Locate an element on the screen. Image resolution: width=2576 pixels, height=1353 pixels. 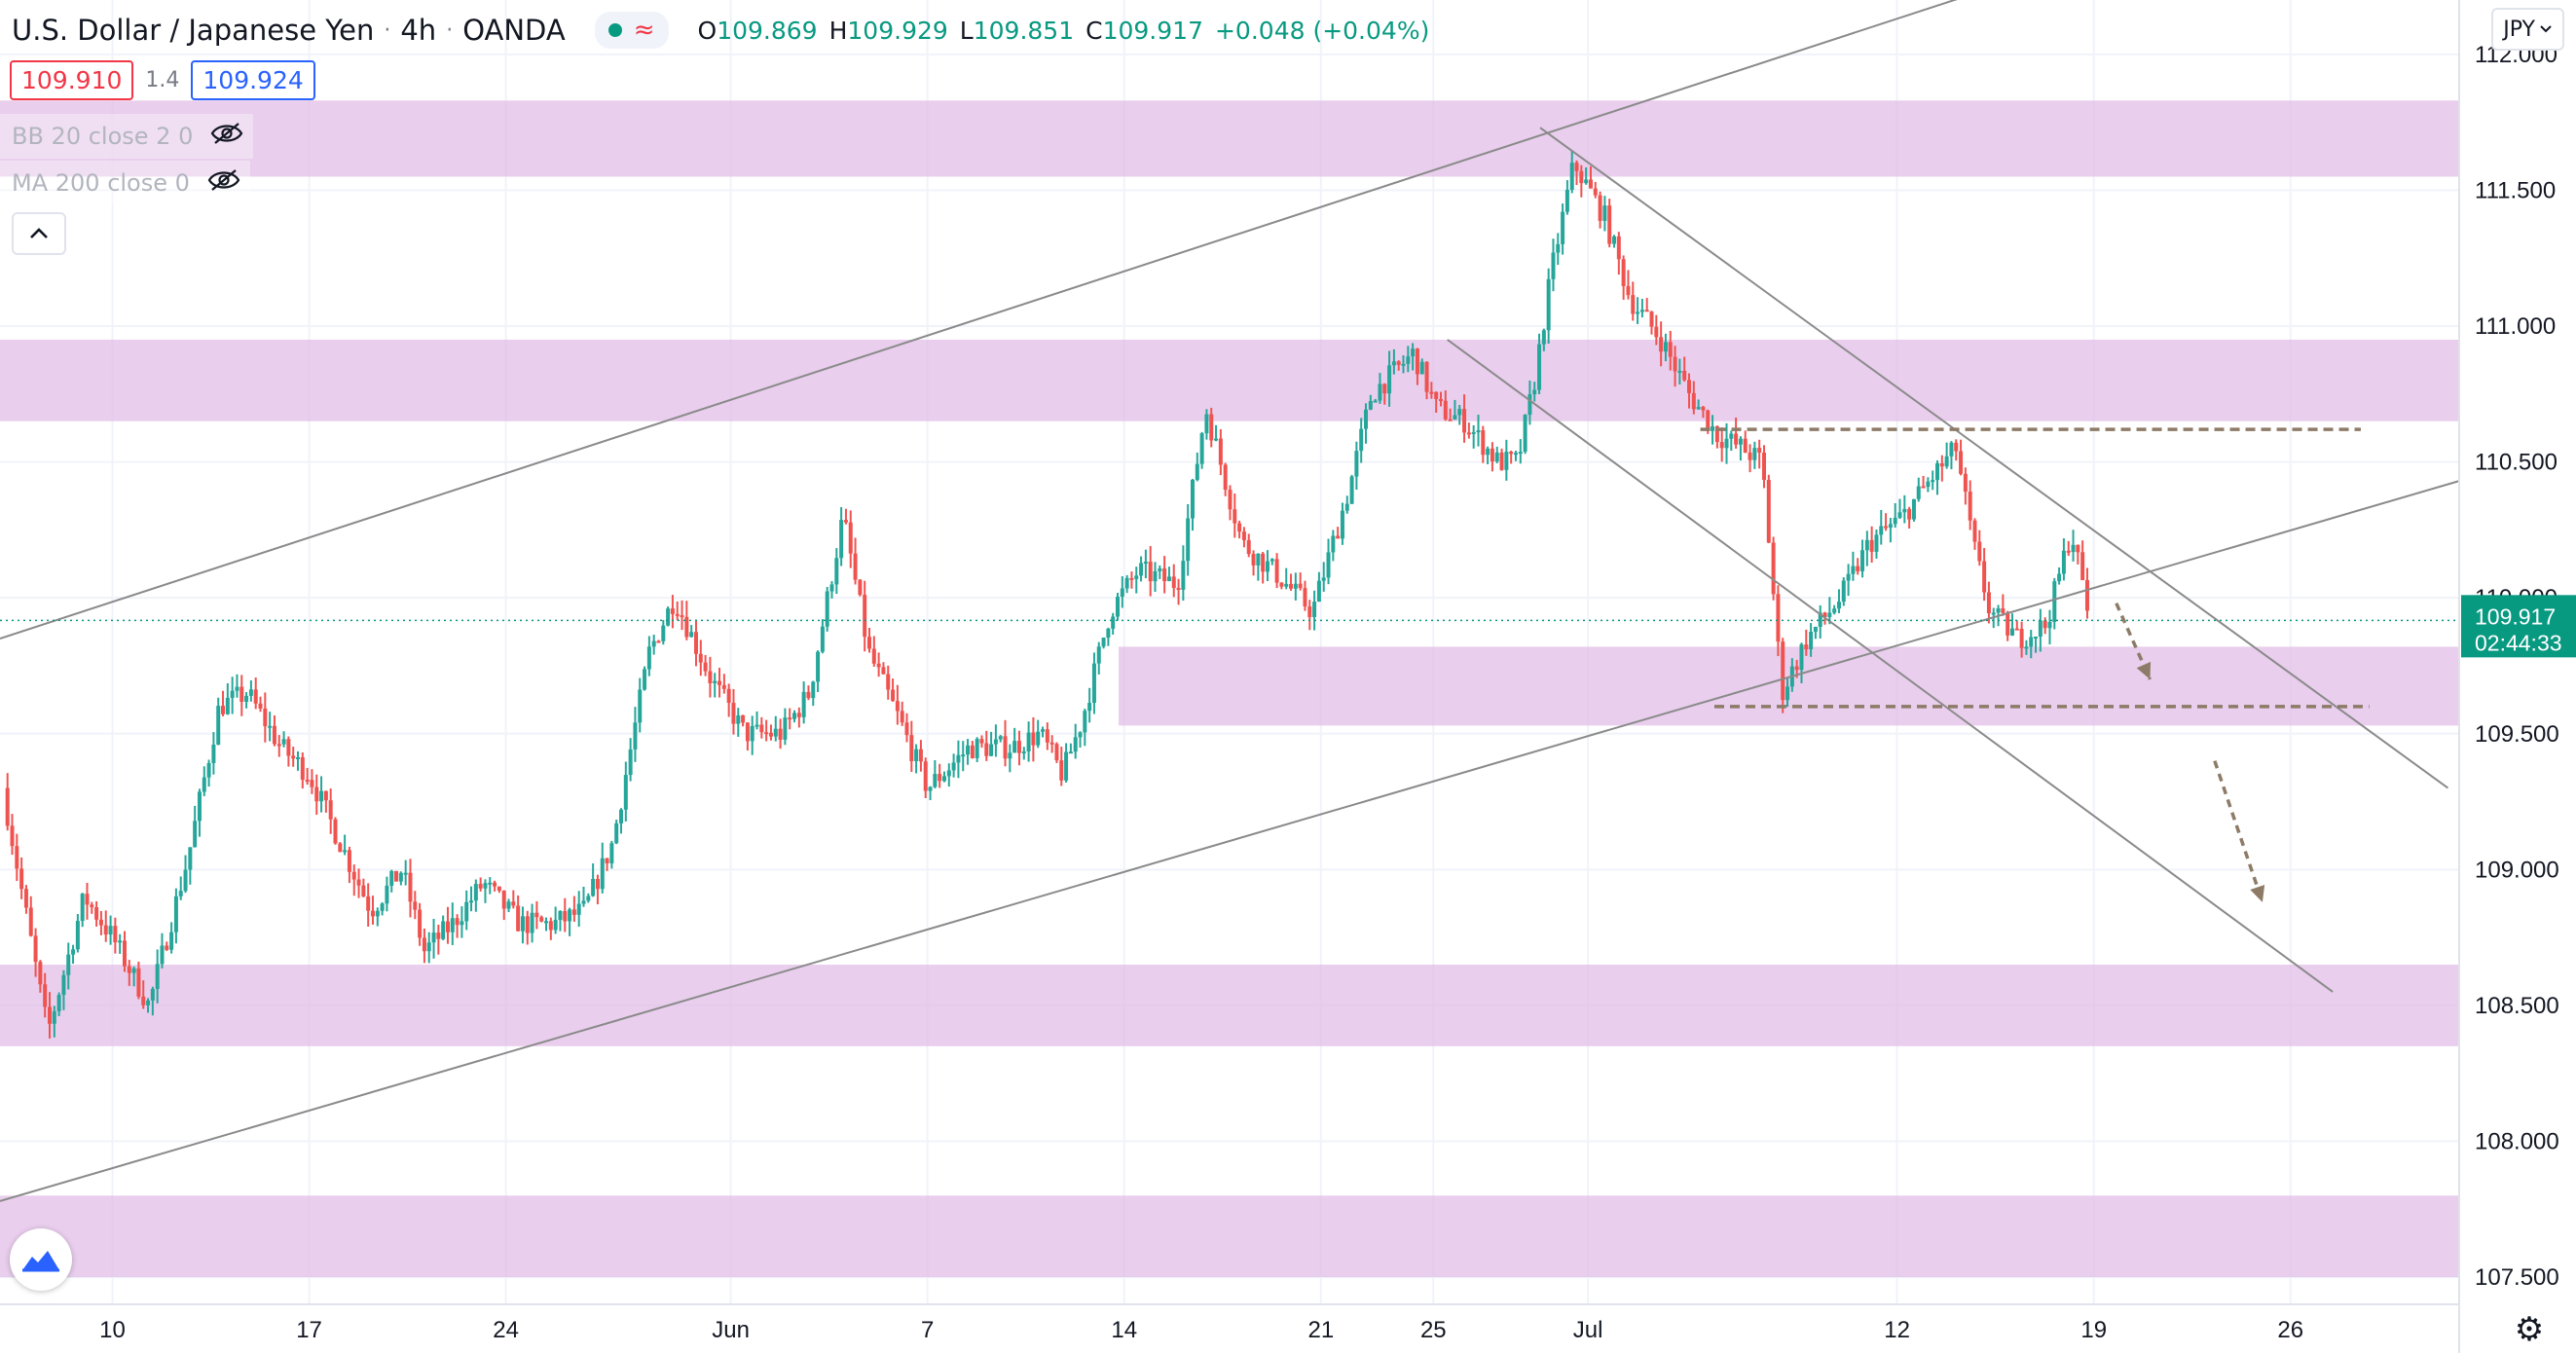
data-feed-icon: ≈ is located at coordinates (644, 31).